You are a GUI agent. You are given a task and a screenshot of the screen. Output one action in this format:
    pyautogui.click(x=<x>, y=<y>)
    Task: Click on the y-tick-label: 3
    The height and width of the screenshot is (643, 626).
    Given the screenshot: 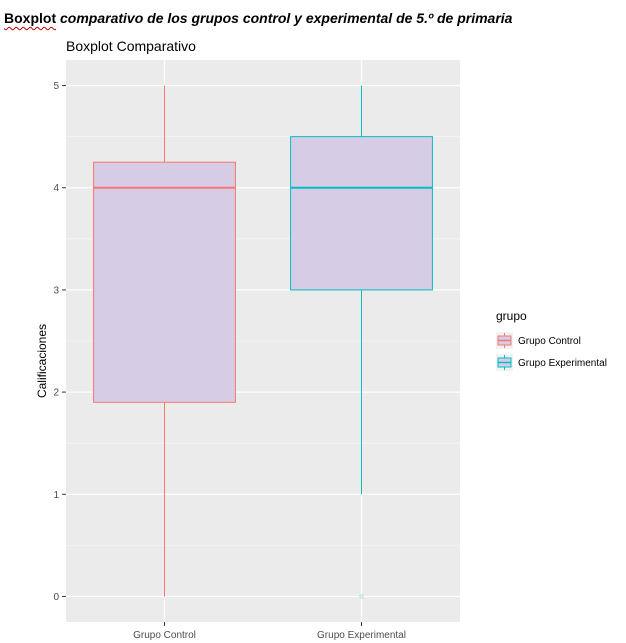 What is the action you would take?
    pyautogui.click(x=56, y=290)
    